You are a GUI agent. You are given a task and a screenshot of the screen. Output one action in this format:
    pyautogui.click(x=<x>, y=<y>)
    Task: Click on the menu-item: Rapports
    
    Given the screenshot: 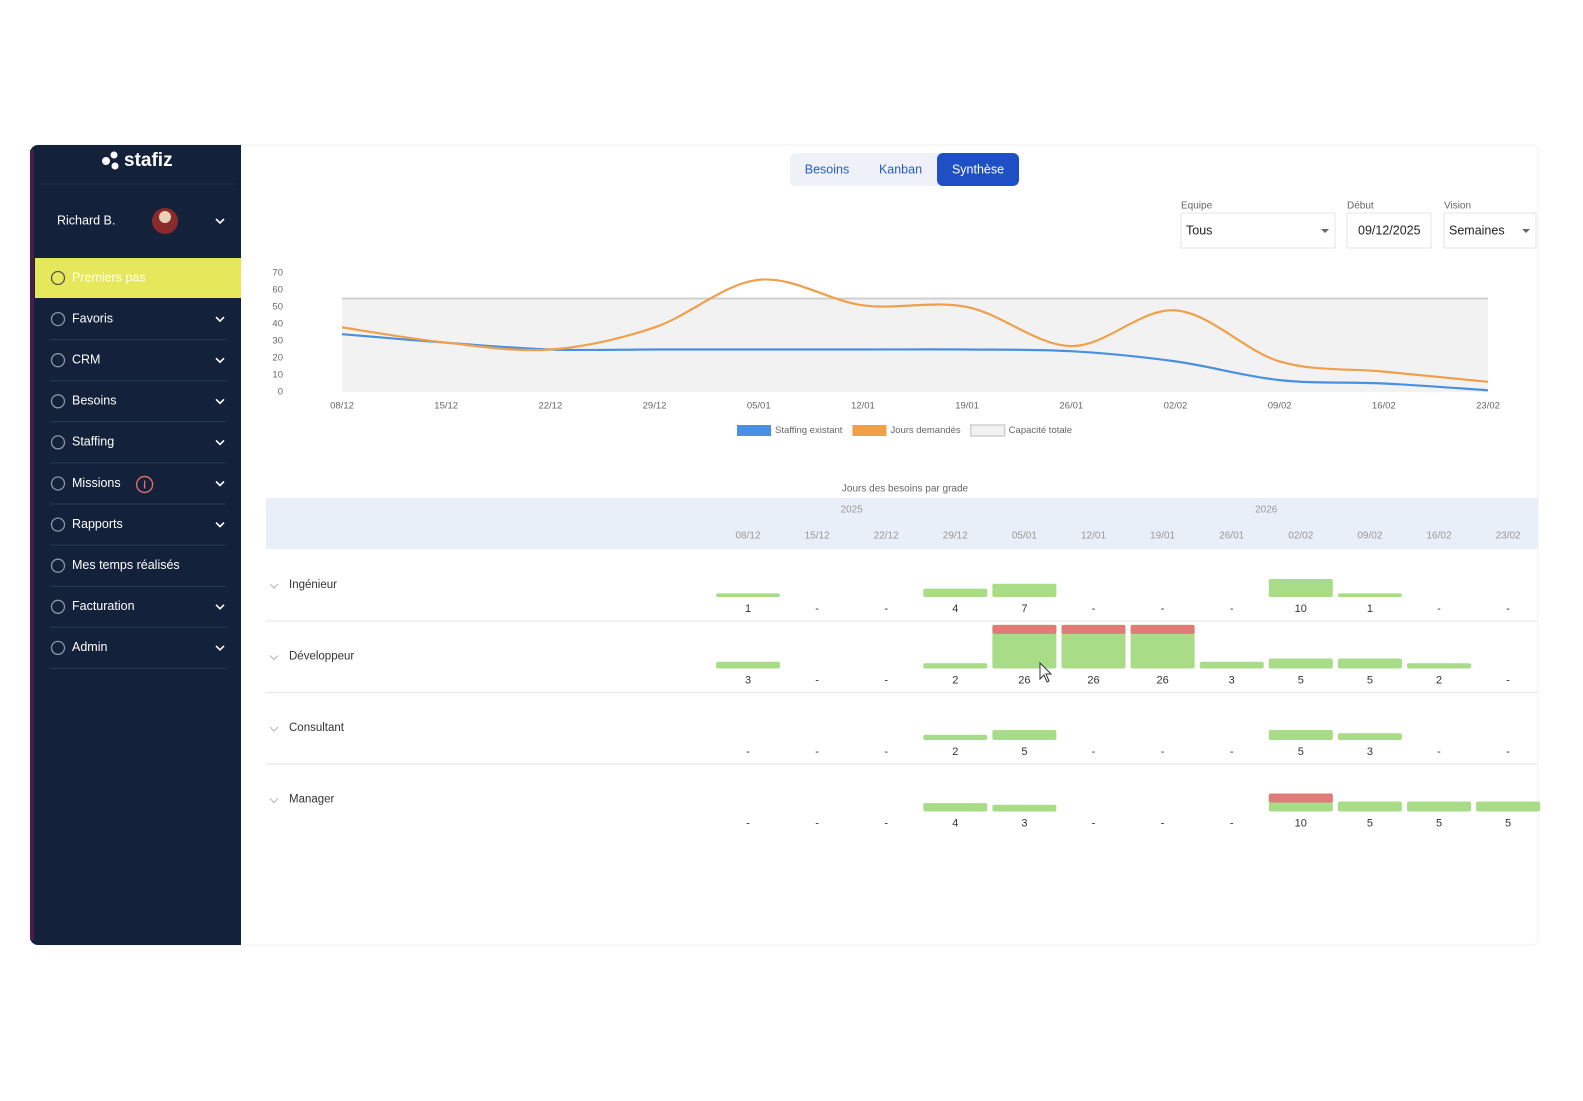 What is the action you would take?
    pyautogui.click(x=97, y=524)
    